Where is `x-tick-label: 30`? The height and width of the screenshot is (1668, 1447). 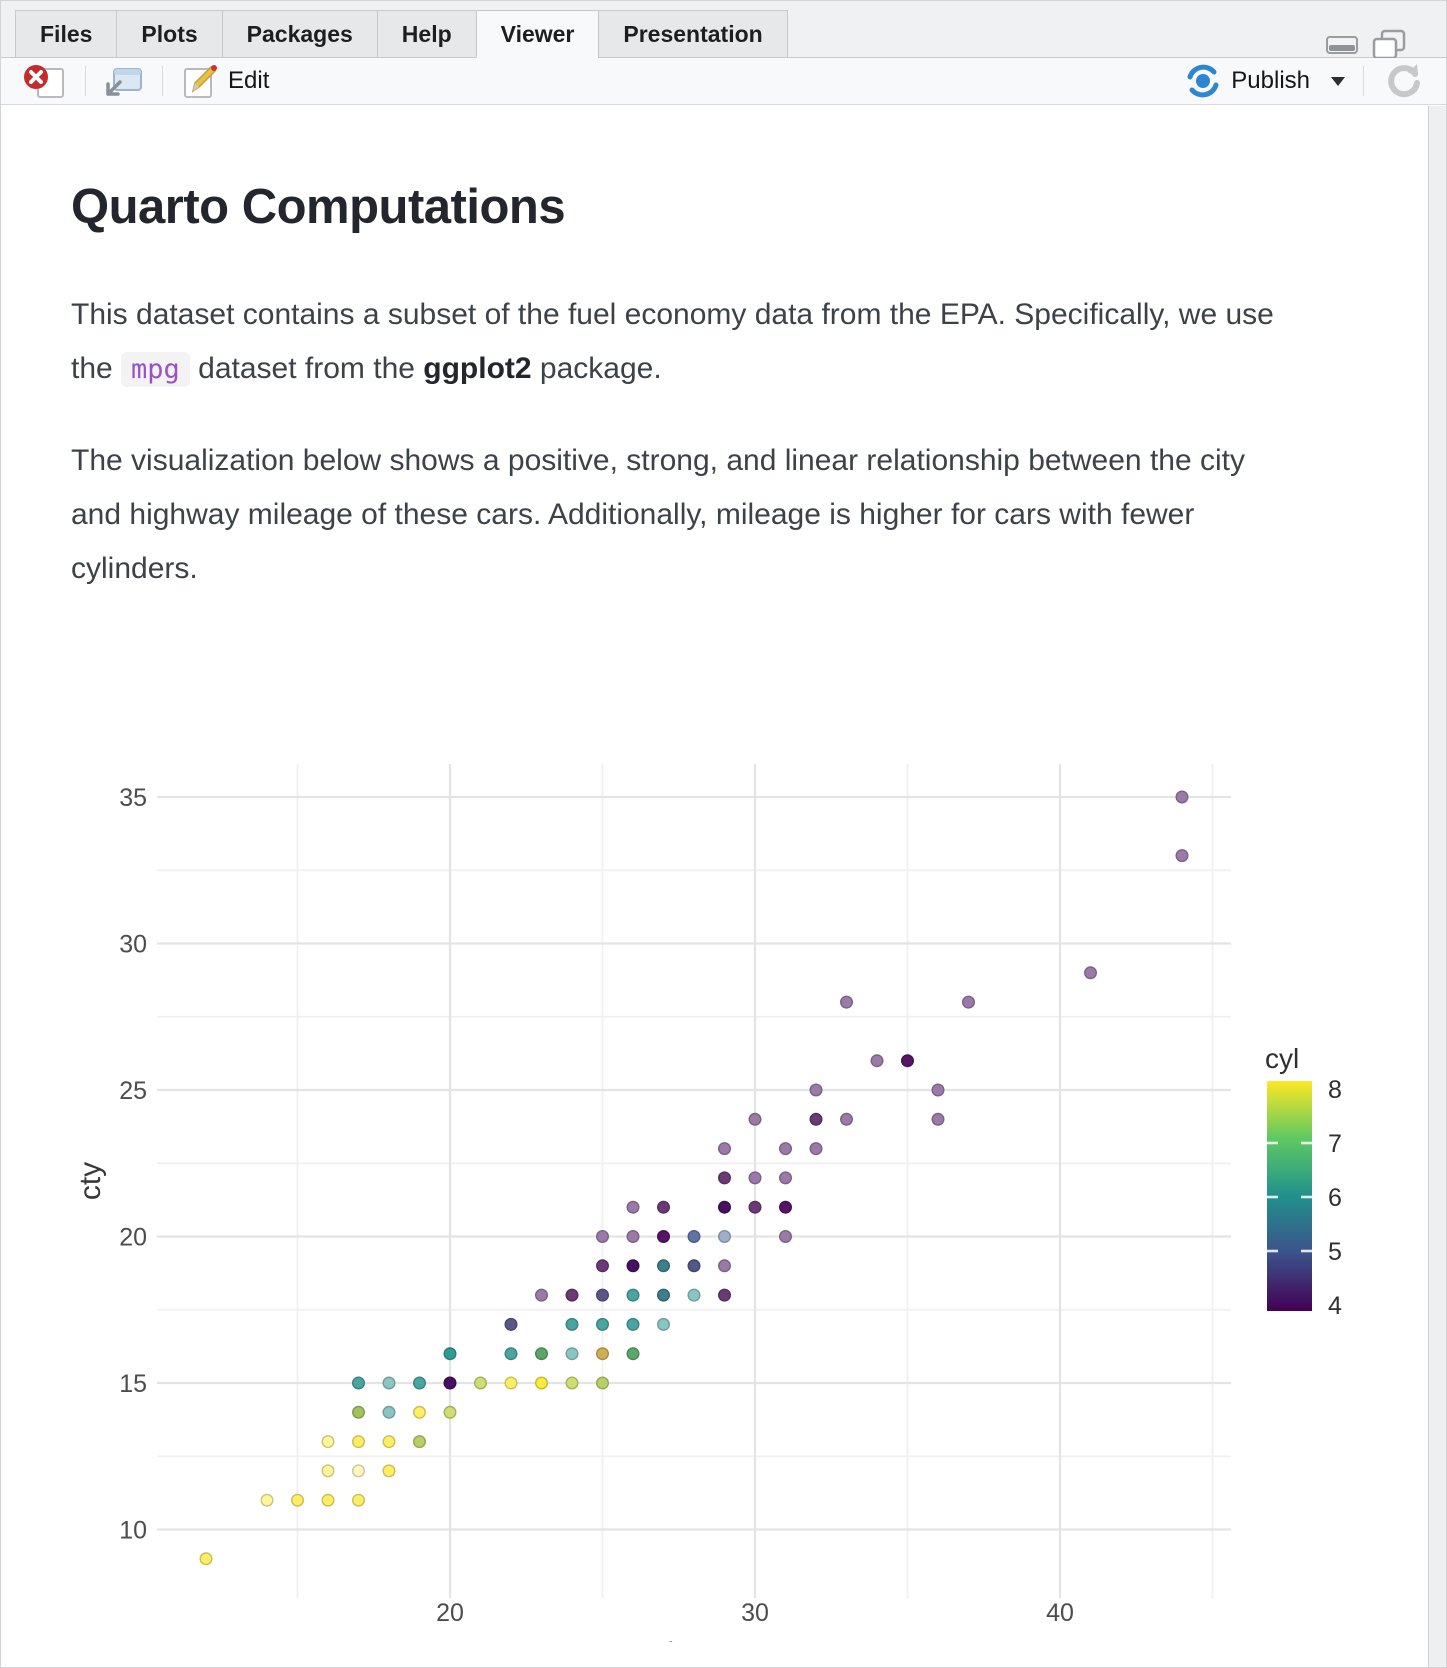 x-tick-label: 30 is located at coordinates (755, 1613).